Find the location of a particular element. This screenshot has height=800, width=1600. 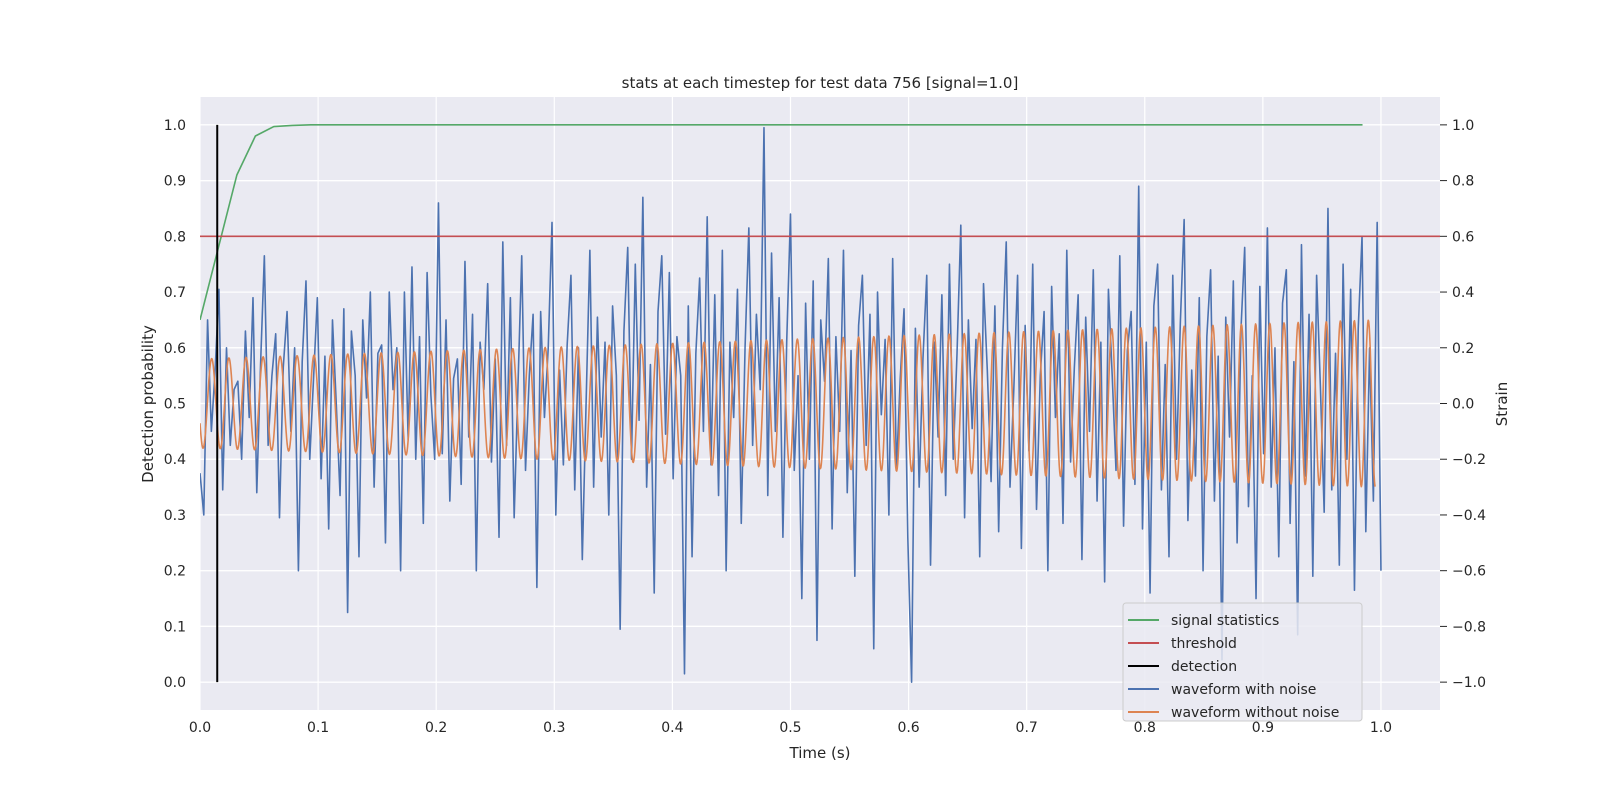

y-tick-label: 0.0 is located at coordinates (175, 683).